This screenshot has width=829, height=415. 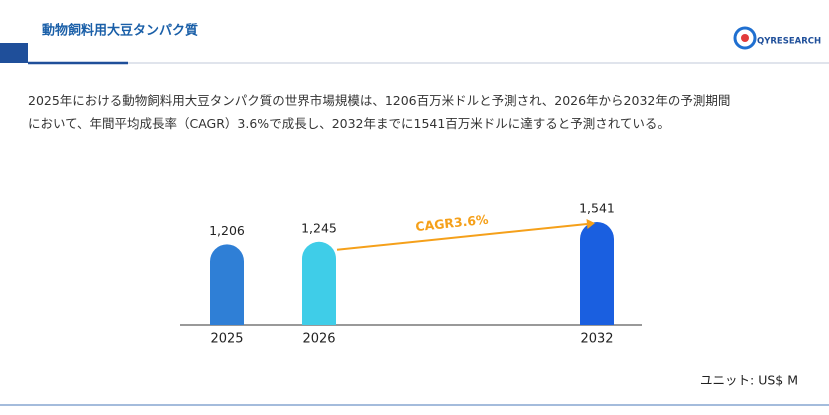 What do you see at coordinates (789, 42) in the screenshot?
I see `logo-text: QYRESEARCH` at bounding box center [789, 42].